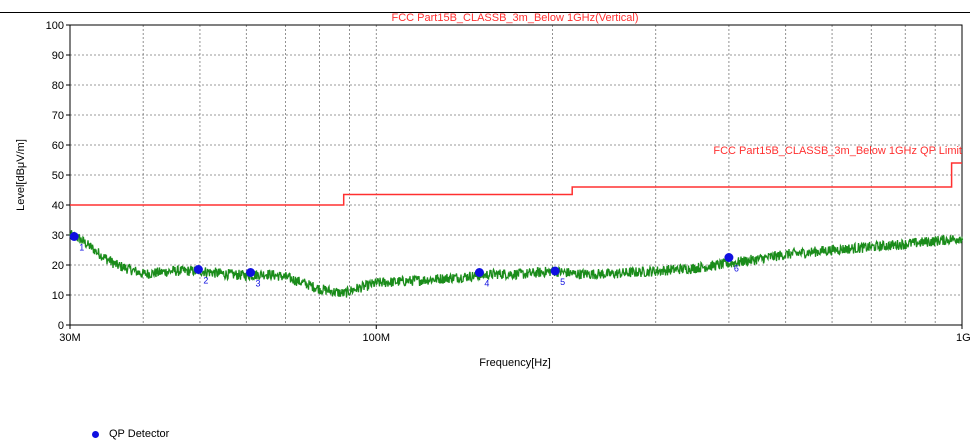  What do you see at coordinates (58, 146) in the screenshot?
I see `y-tick-label-6: 60` at bounding box center [58, 146].